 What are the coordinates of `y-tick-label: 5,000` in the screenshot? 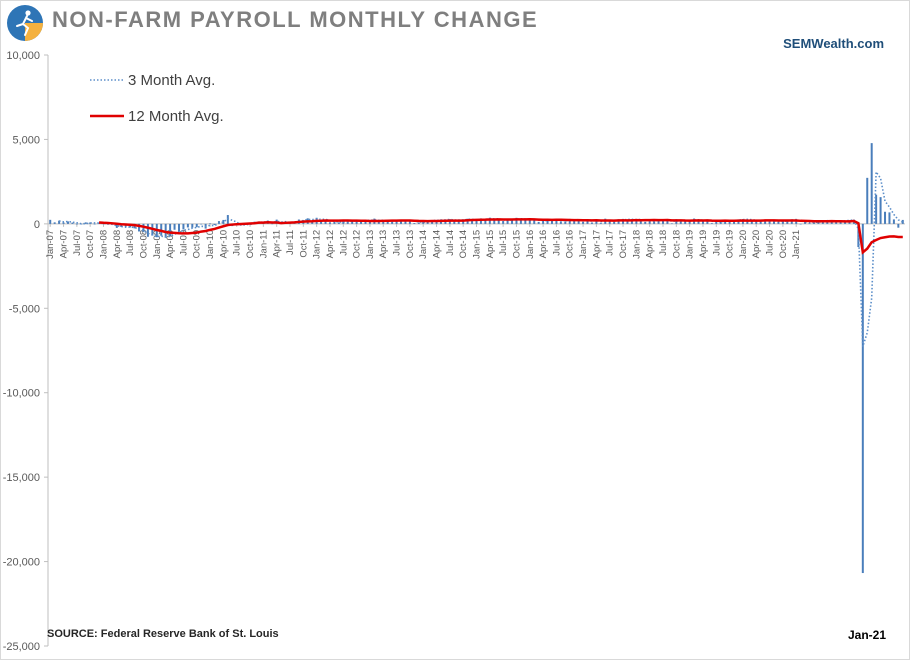 It's located at (26, 140).